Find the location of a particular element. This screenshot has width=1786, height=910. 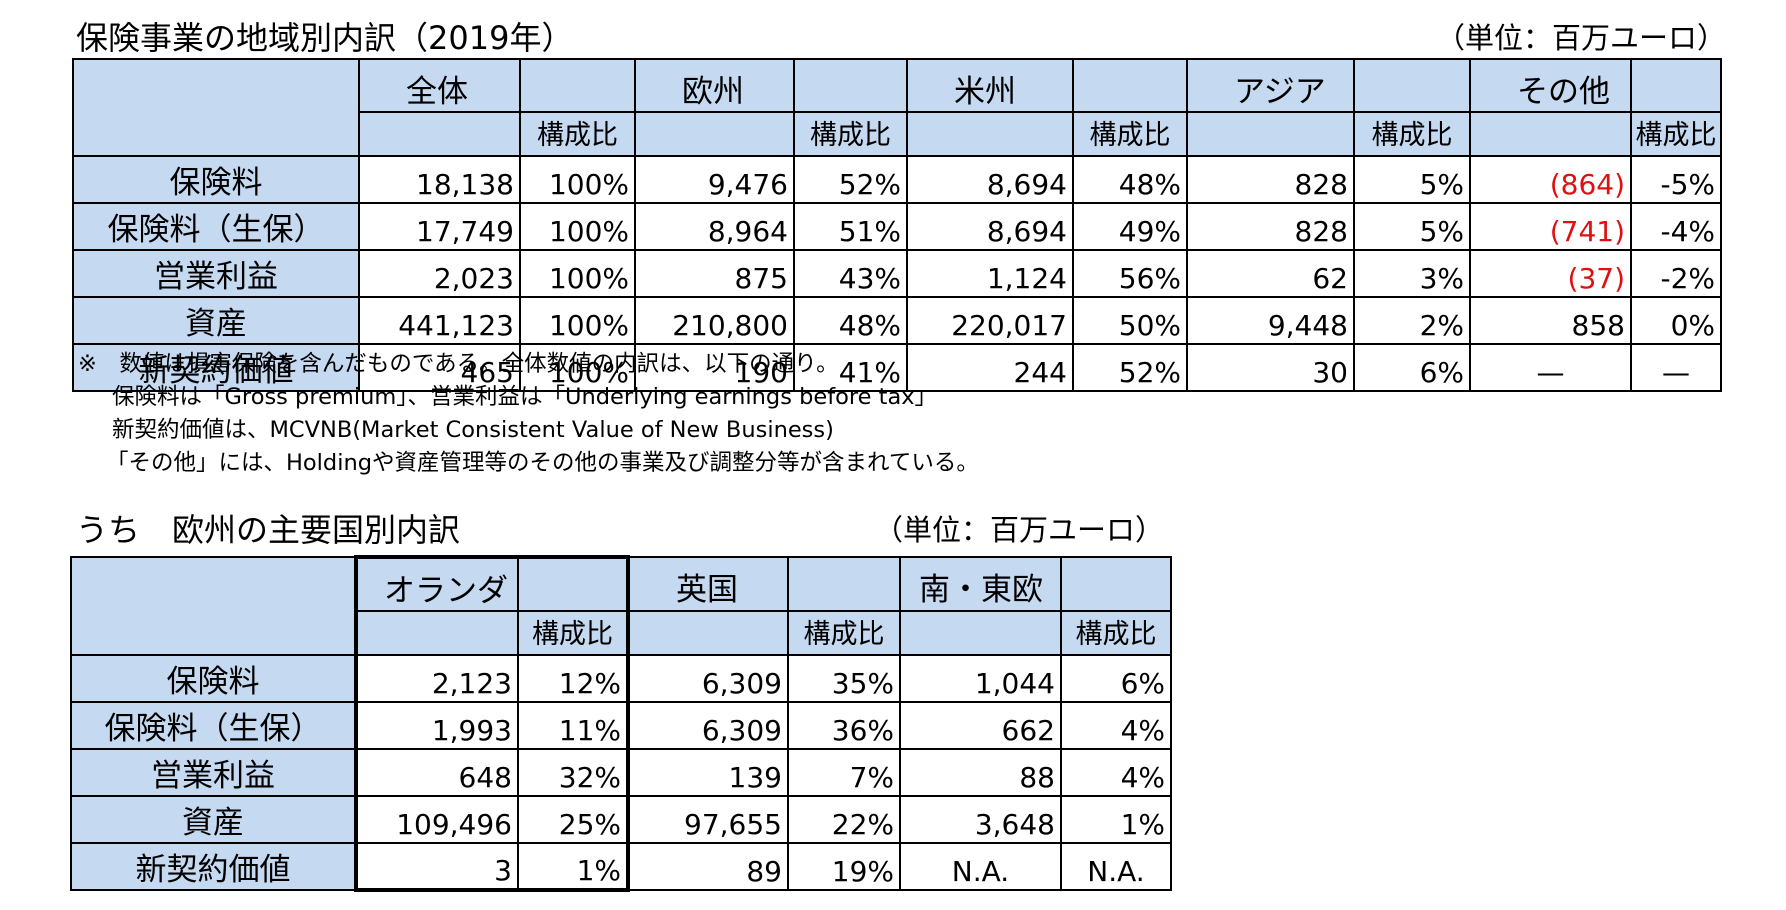

col-header-asia: アジア is located at coordinates (1270, 85).